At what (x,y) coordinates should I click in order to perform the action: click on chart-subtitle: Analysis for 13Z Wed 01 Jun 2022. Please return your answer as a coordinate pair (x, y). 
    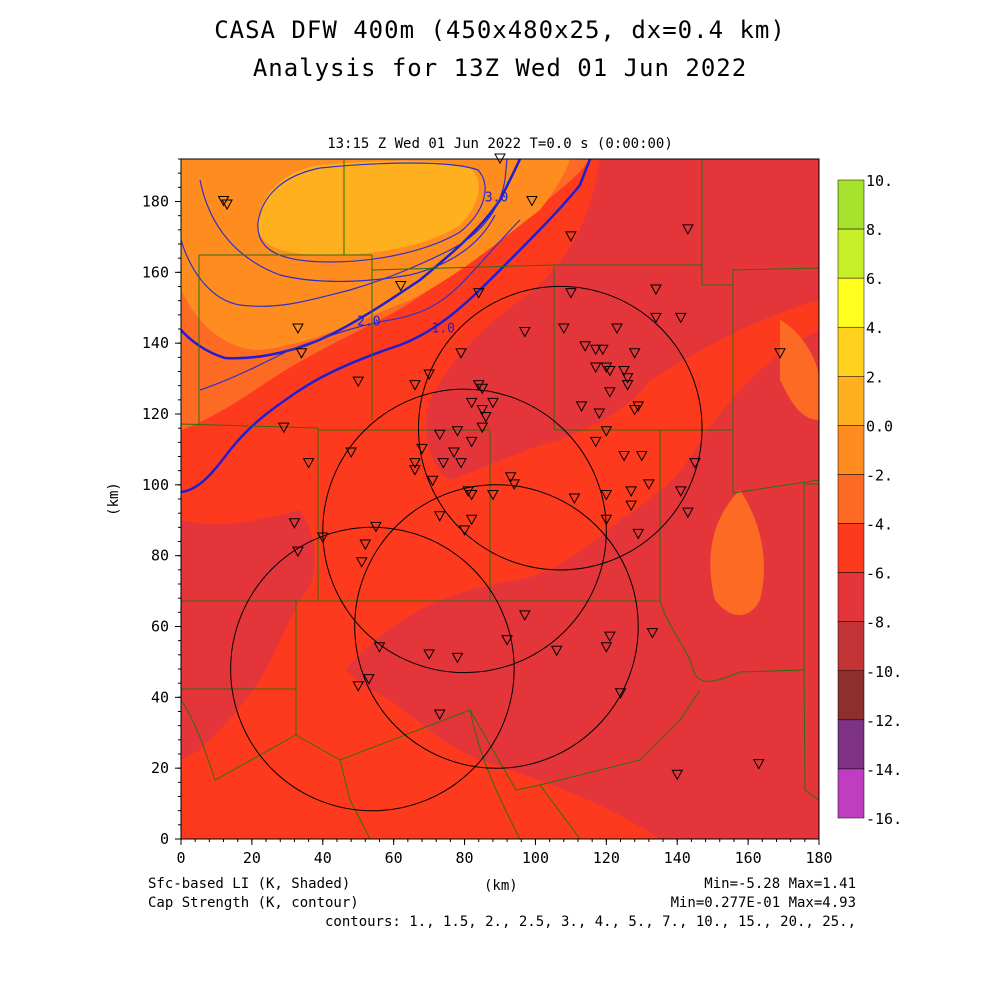
    Looking at the image, I should click on (500, 68).